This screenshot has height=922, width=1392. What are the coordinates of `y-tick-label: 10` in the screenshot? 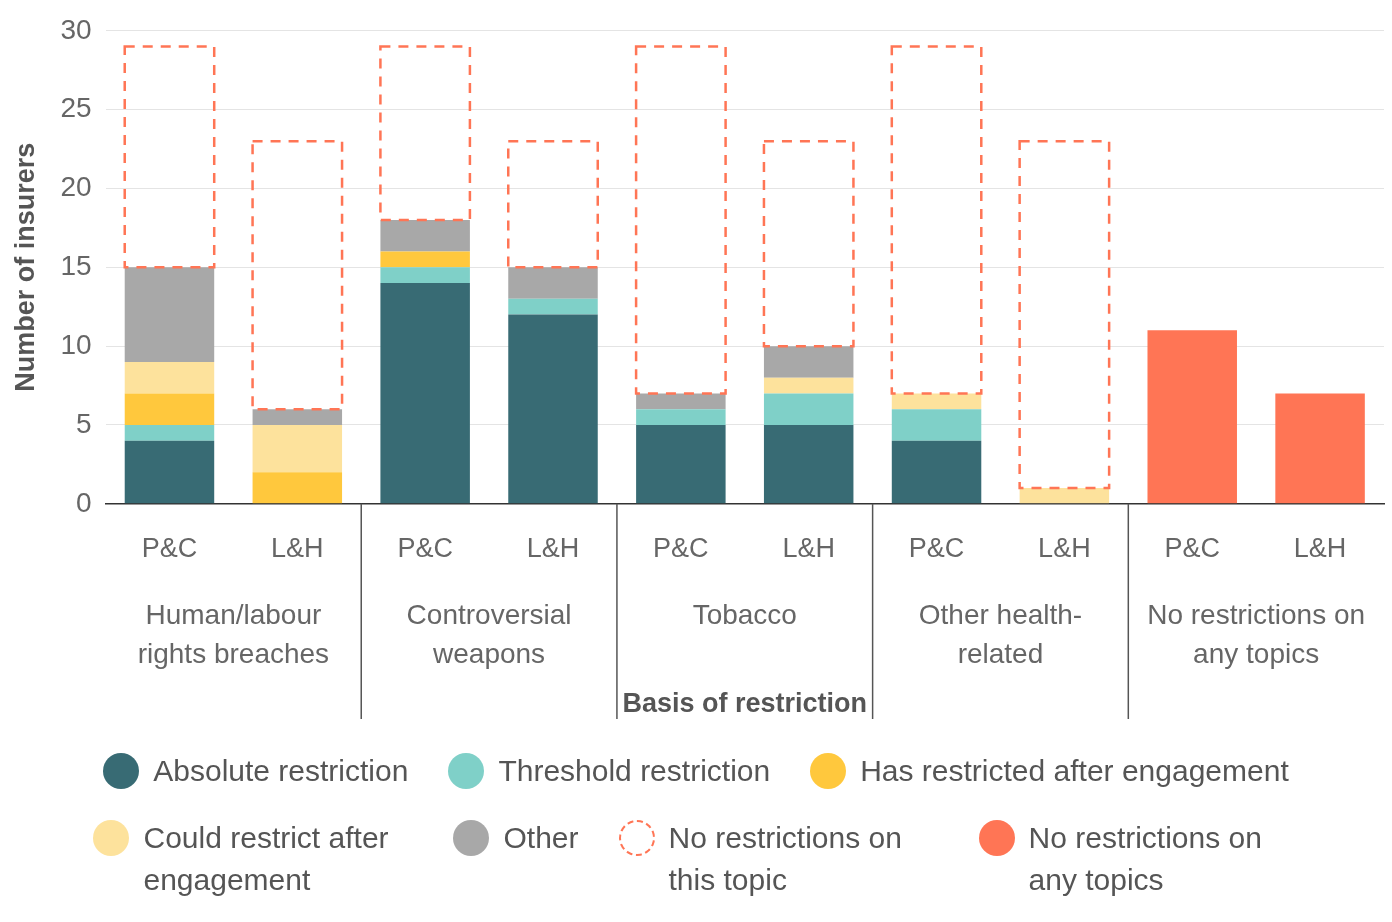 It's located at (76, 344).